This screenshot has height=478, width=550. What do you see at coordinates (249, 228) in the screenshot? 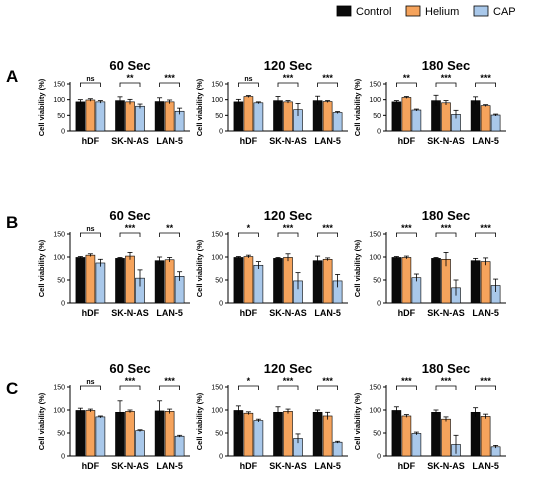
I see `significance-label: *` at bounding box center [249, 228].